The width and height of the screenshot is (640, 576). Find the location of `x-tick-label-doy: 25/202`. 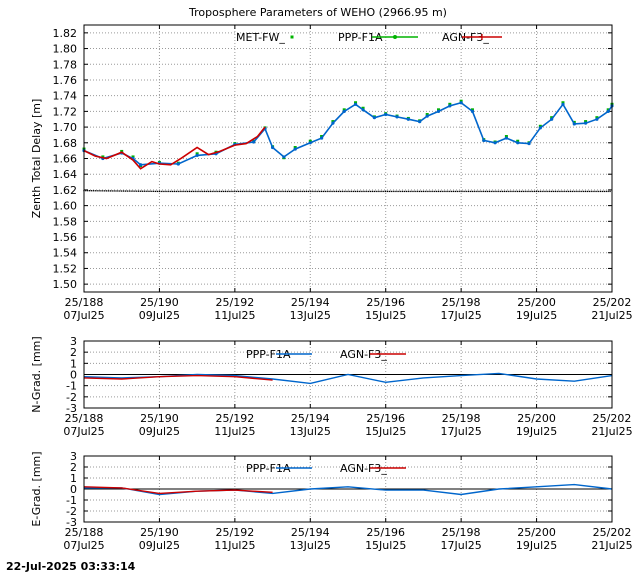

x-tick-label-doy: 25/202 is located at coordinates (612, 418).